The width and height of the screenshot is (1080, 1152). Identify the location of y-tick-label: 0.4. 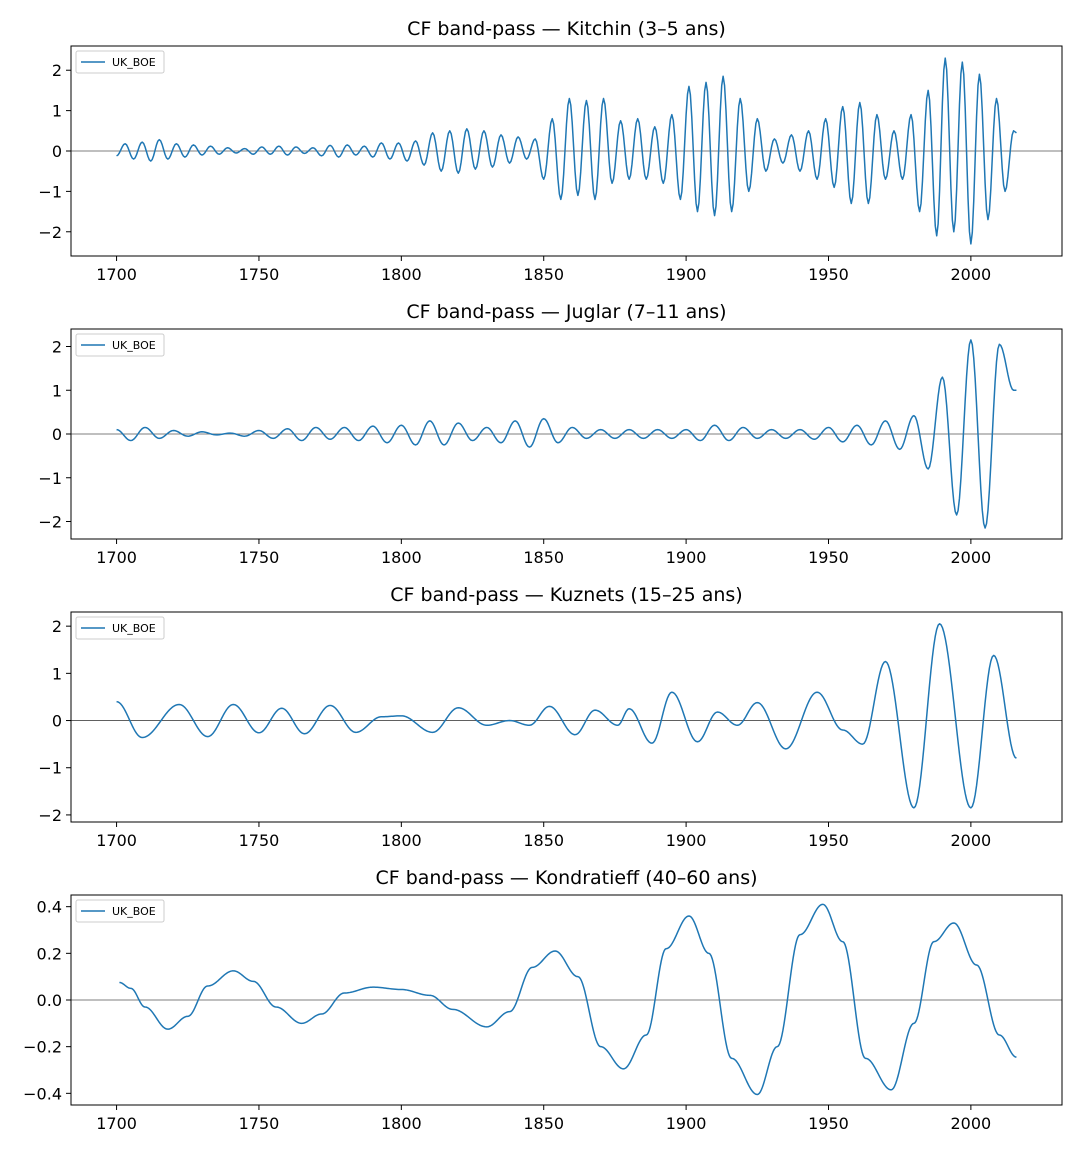
(49, 907).